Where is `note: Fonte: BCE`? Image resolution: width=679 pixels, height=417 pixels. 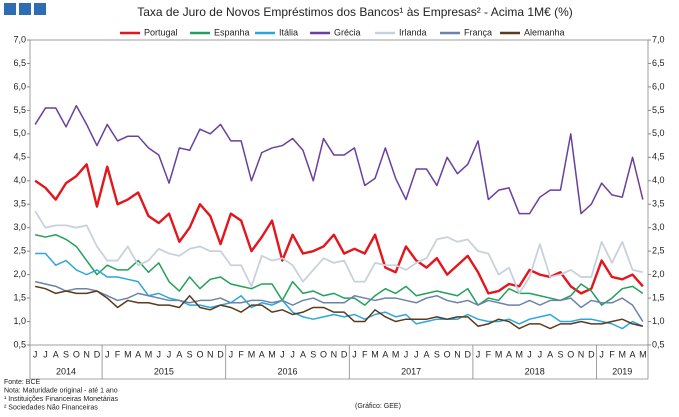 note: Fonte: BCE is located at coordinates (22, 382).